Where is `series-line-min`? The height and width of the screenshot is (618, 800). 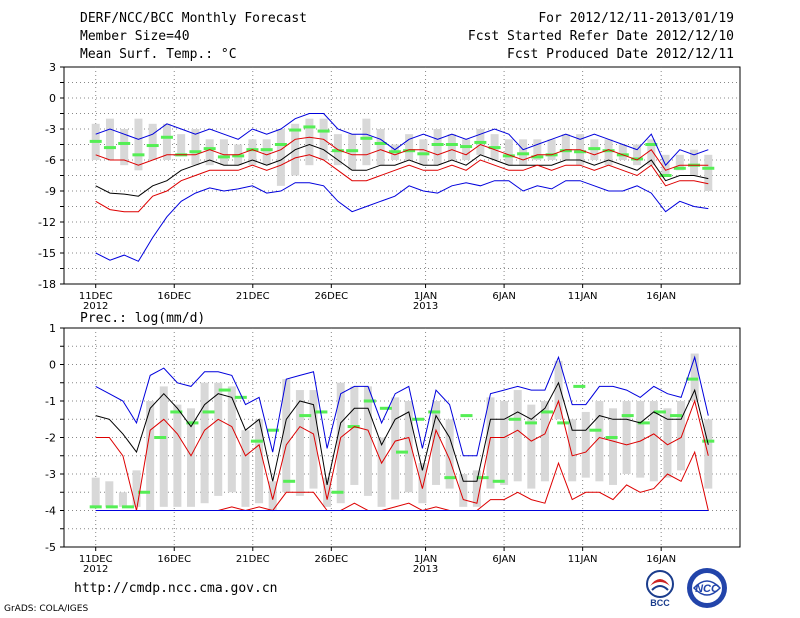 series-line-min is located at coordinates (402, 221).